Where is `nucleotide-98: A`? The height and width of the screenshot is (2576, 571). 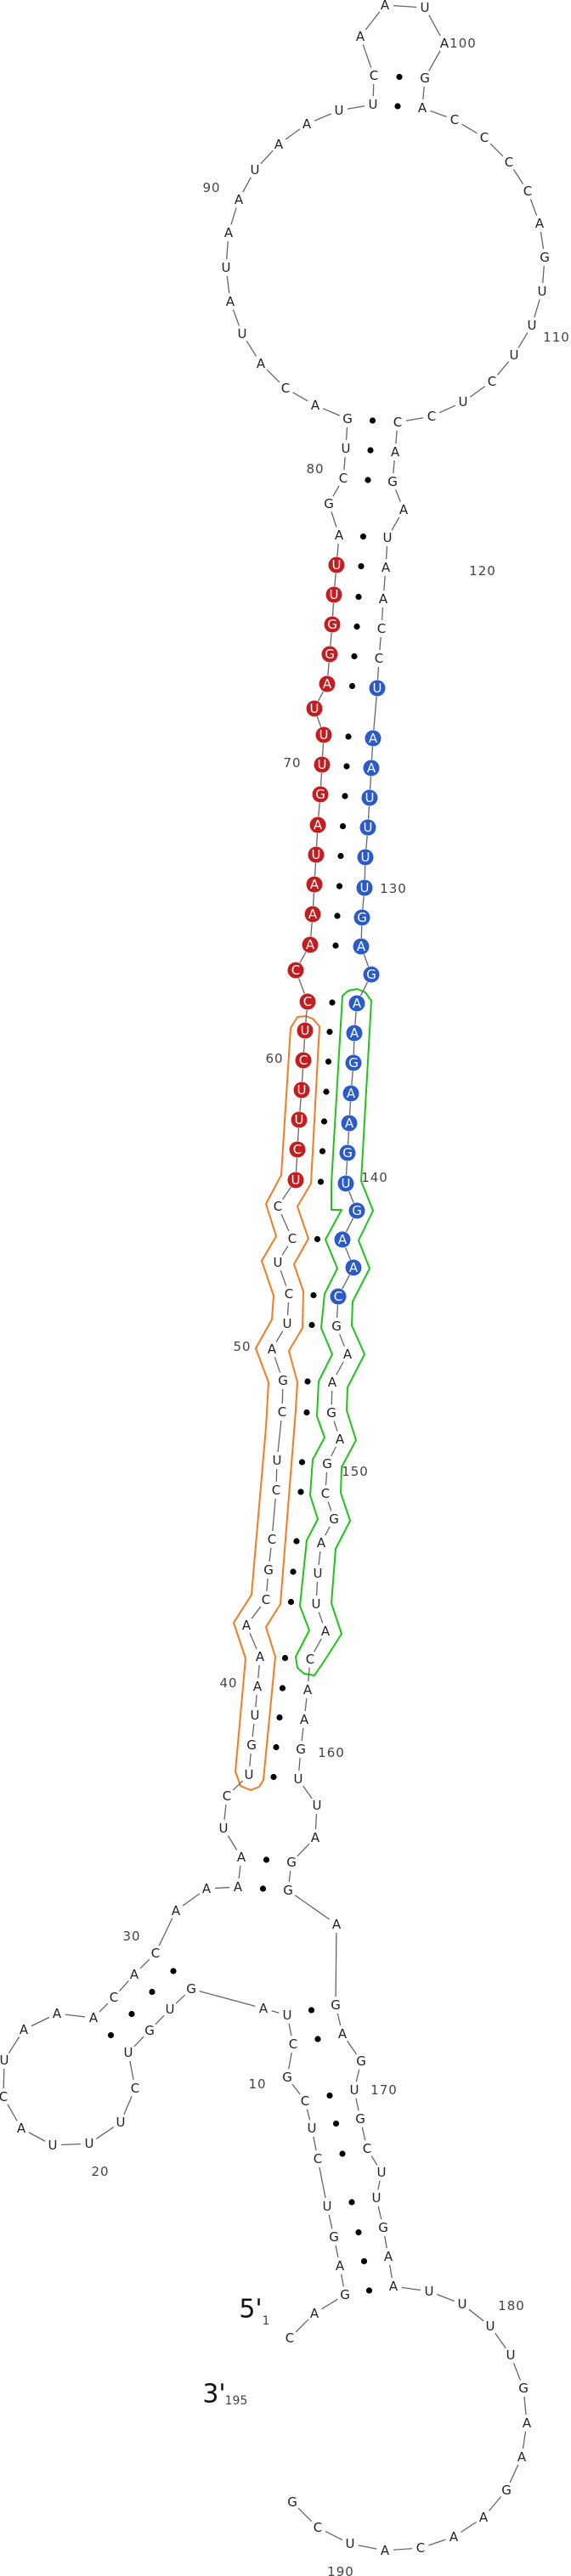
nucleotide-98: A is located at coordinates (385, 7).